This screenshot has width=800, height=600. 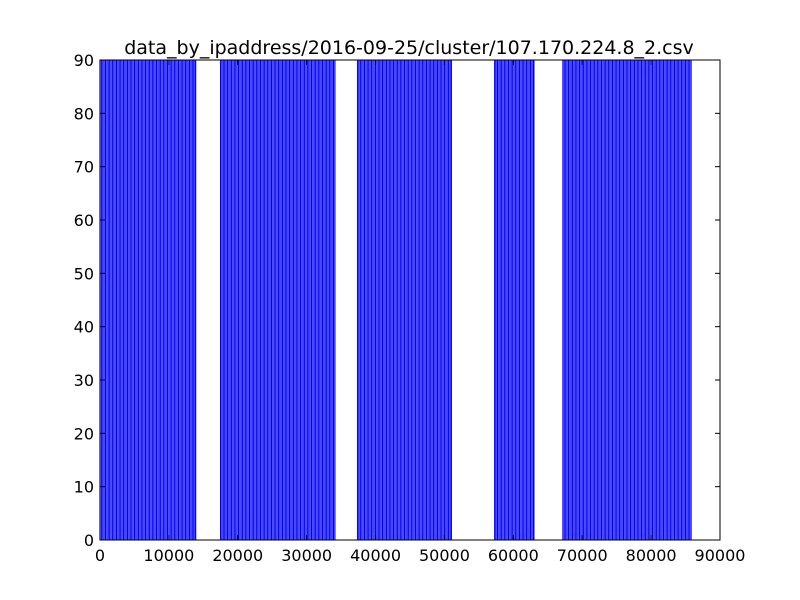 What do you see at coordinates (84, 433) in the screenshot?
I see `y-tick-label: 20` at bounding box center [84, 433].